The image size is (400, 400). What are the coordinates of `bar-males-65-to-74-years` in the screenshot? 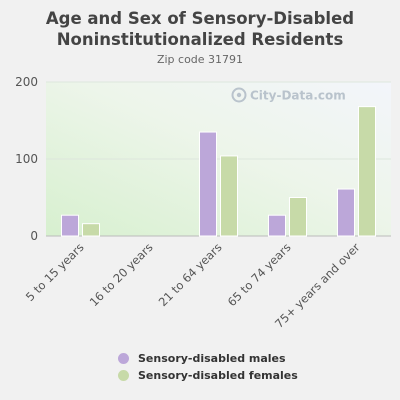 It's located at (277, 225).